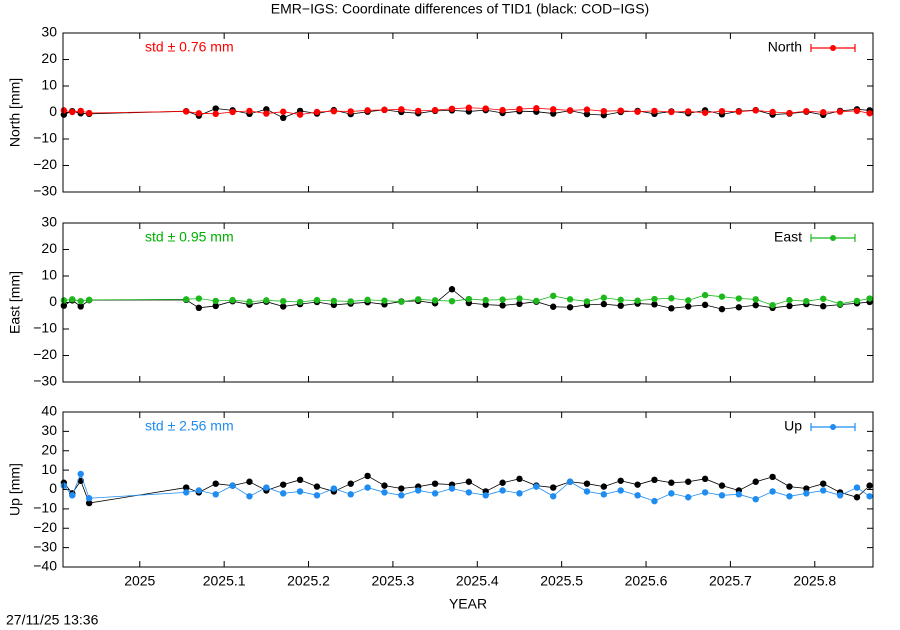  Describe the element at coordinates (15, 302) in the screenshot. I see `y-axis-label: East [mm]` at that location.